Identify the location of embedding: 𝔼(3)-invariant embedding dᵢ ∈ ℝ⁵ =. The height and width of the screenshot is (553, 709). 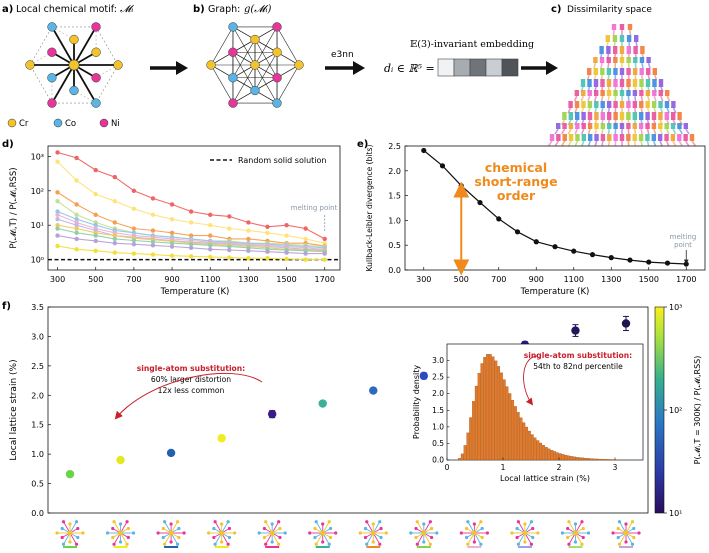
(459, 57).